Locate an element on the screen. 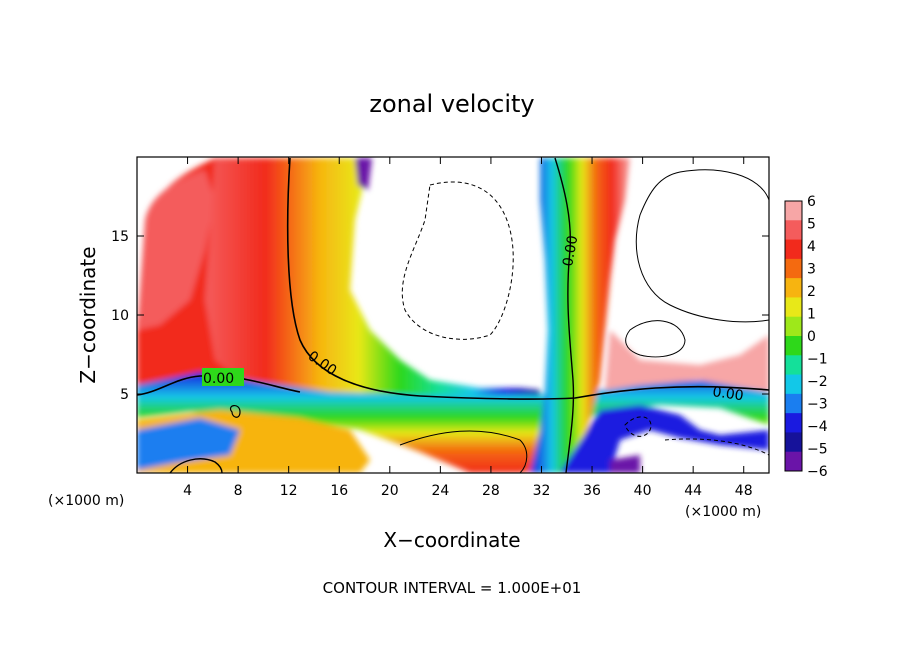 The height and width of the screenshot is (654, 904). heatmap-region-bottom-purple is located at coordinates (625, 464).